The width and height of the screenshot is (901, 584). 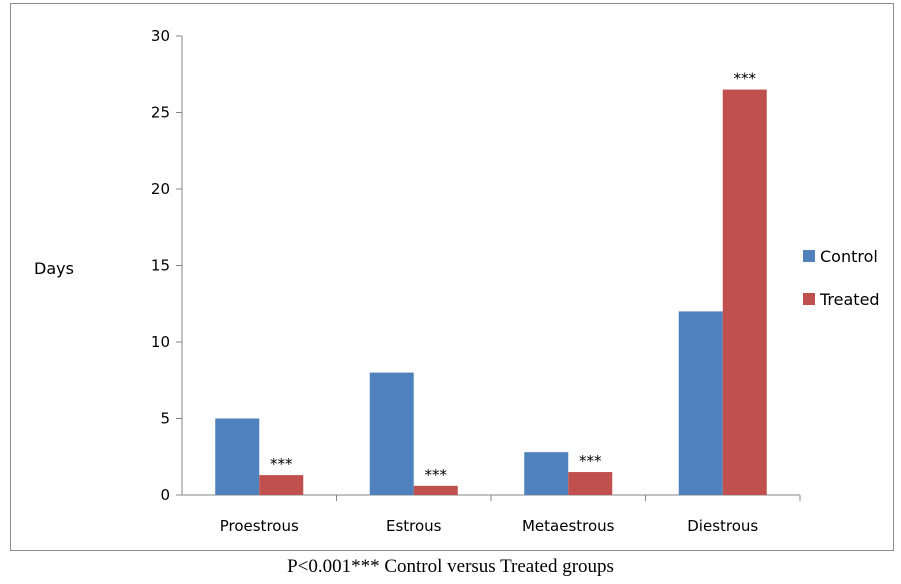 What do you see at coordinates (160, 266) in the screenshot?
I see `y-tick-label: 15` at bounding box center [160, 266].